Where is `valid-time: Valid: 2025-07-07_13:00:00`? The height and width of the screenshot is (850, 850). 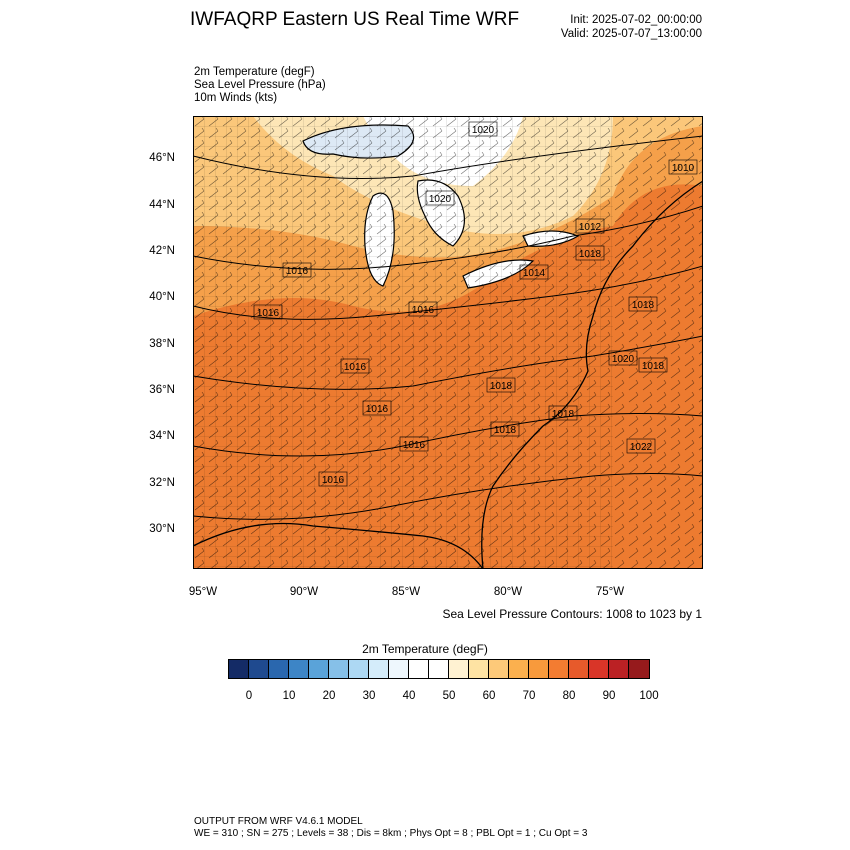
valid-time: Valid: 2025-07-07_13:00:00 is located at coordinates (631, 34).